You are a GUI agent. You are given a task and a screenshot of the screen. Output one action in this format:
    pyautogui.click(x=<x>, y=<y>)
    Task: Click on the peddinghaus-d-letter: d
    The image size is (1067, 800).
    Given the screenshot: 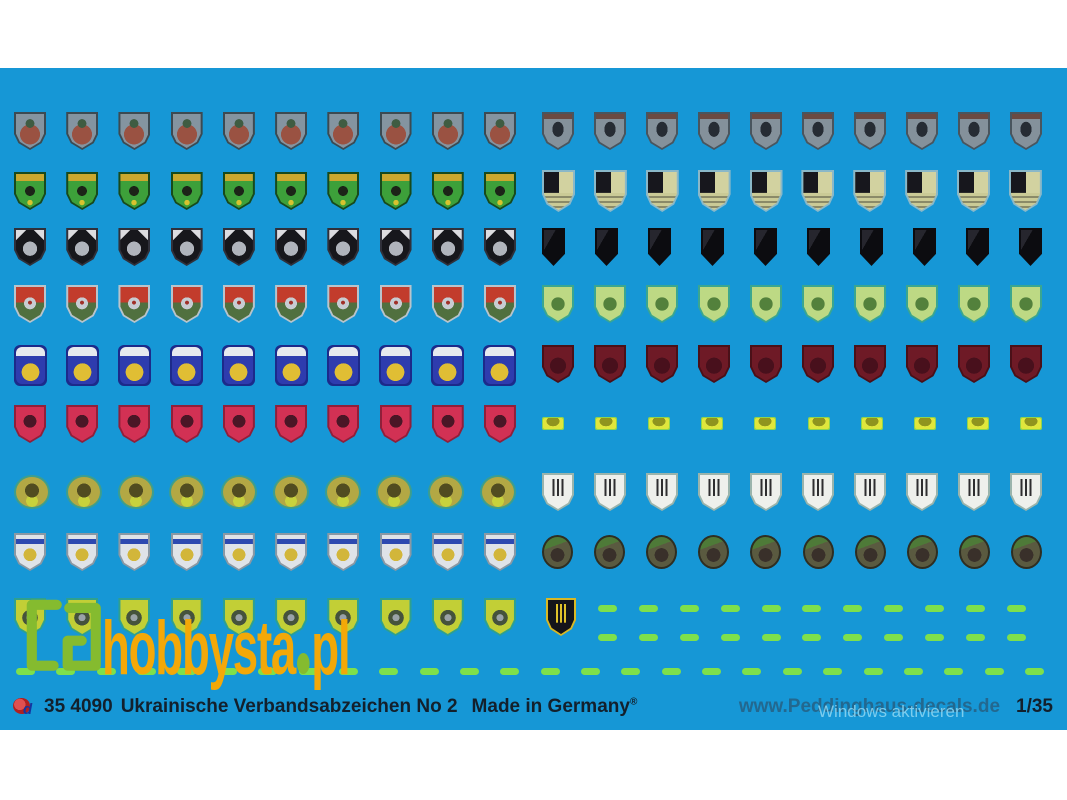 What is the action you would take?
    pyautogui.click(x=28, y=709)
    